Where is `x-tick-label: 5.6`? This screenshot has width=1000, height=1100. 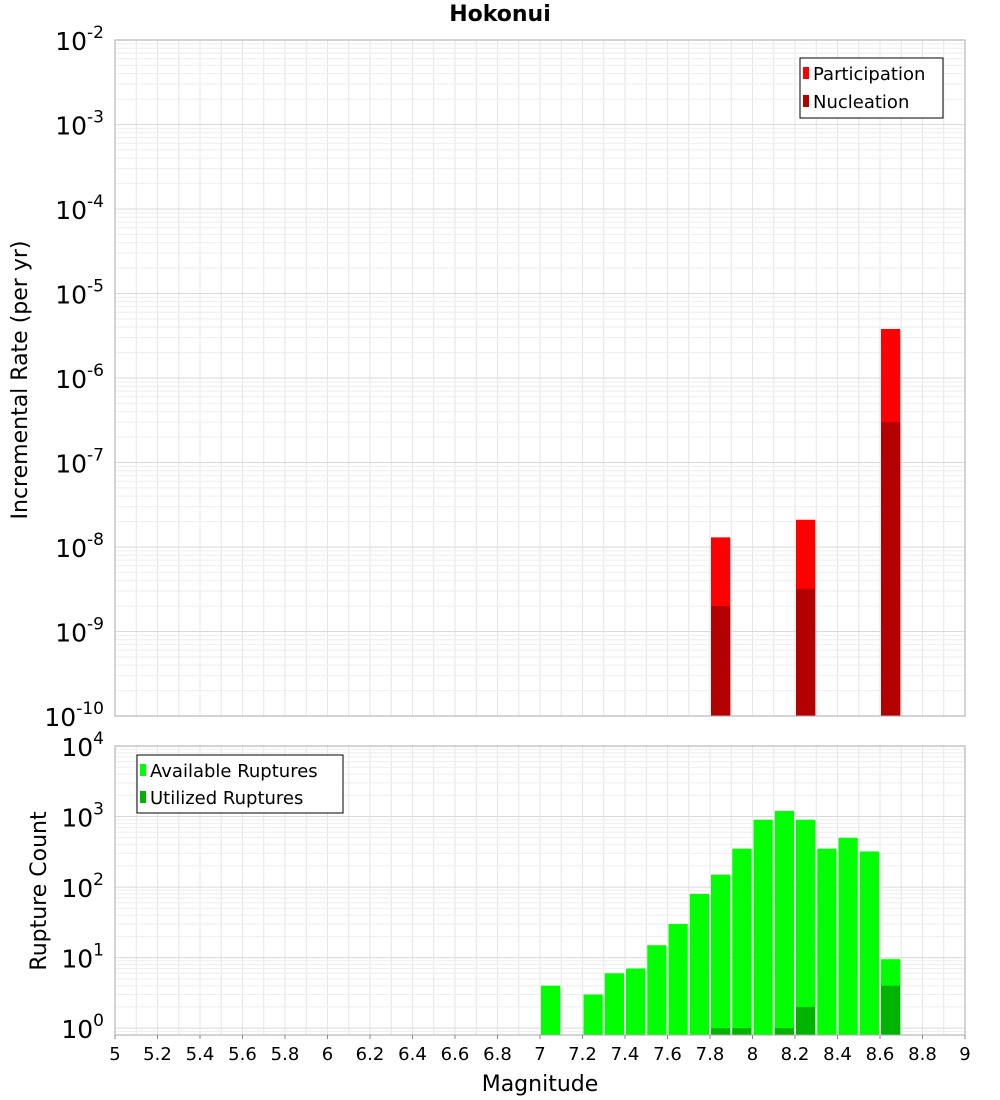 x-tick-label: 5.6 is located at coordinates (242, 1054).